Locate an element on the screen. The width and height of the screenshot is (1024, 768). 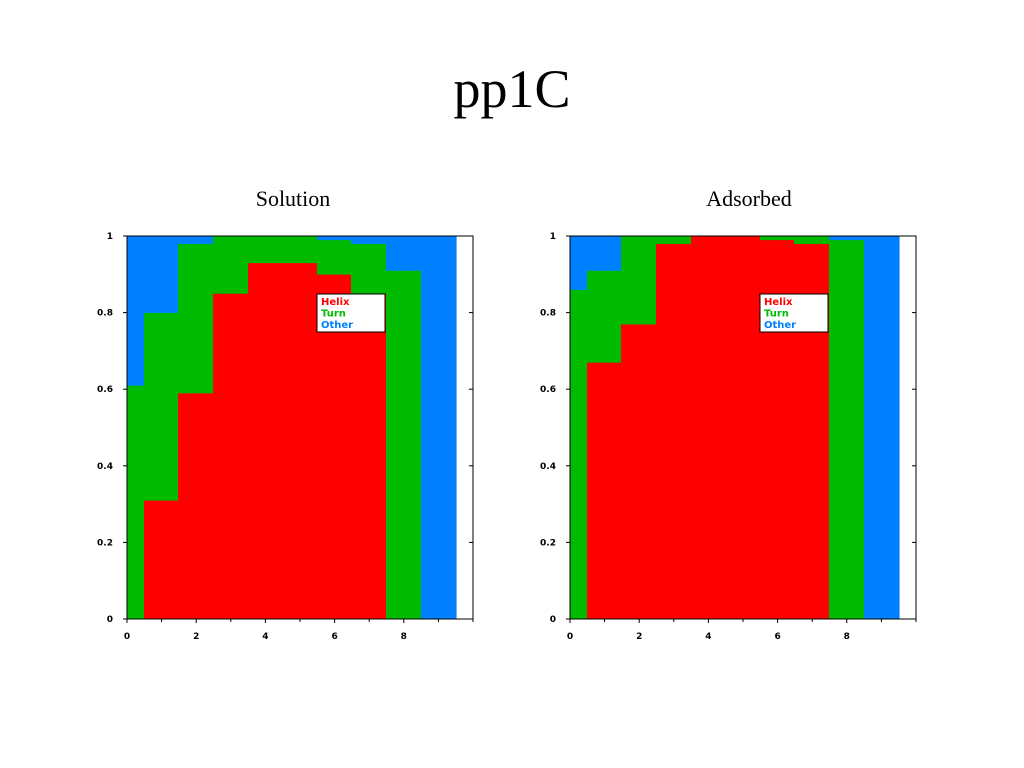
chart-title-adsorbed: Adsorbed is located at coordinates (749, 198).